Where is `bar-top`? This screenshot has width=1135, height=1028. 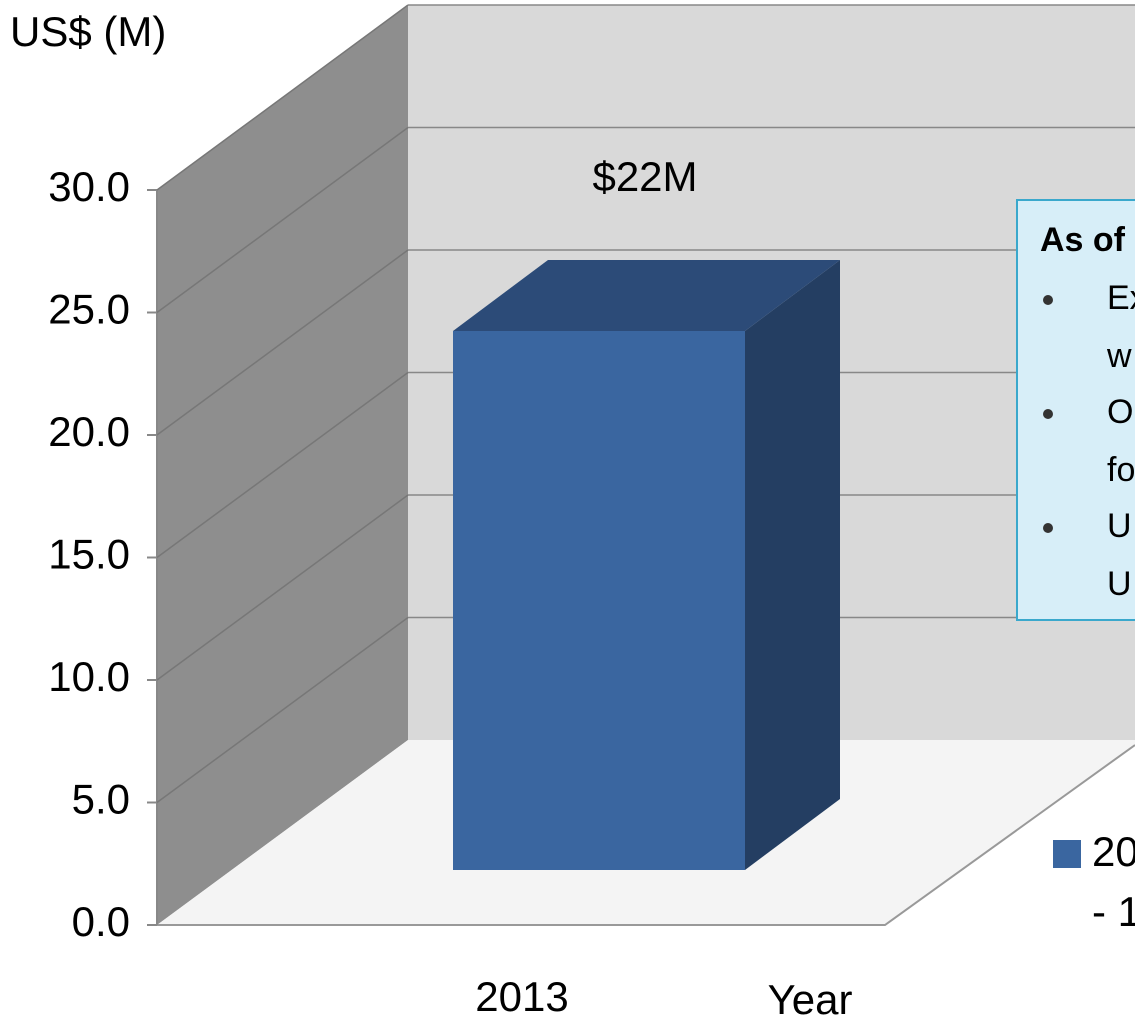 bar-top is located at coordinates (646, 295).